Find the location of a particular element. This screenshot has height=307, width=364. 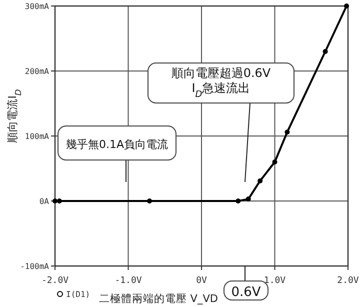

y-tick-label: 300mA is located at coordinates (37, 6).